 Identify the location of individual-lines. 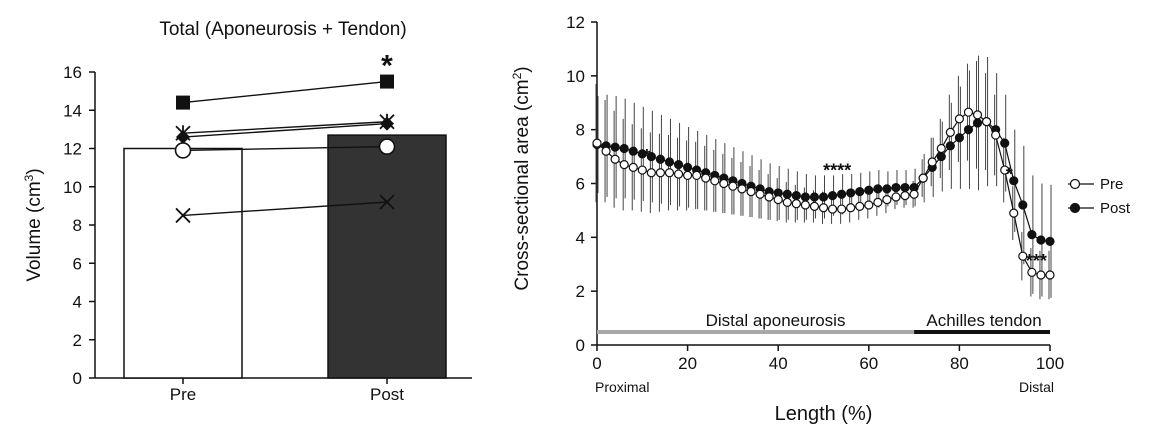
(285, 148).